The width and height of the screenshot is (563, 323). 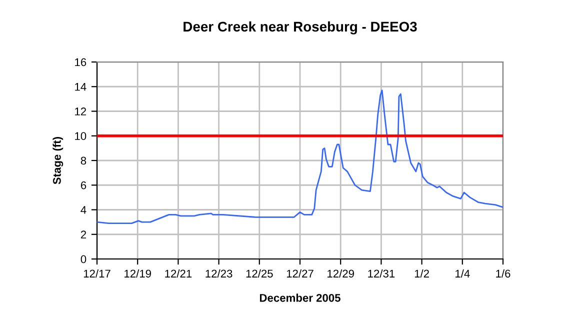 What do you see at coordinates (83, 234) in the screenshot?
I see `y-tick-label: 2` at bounding box center [83, 234].